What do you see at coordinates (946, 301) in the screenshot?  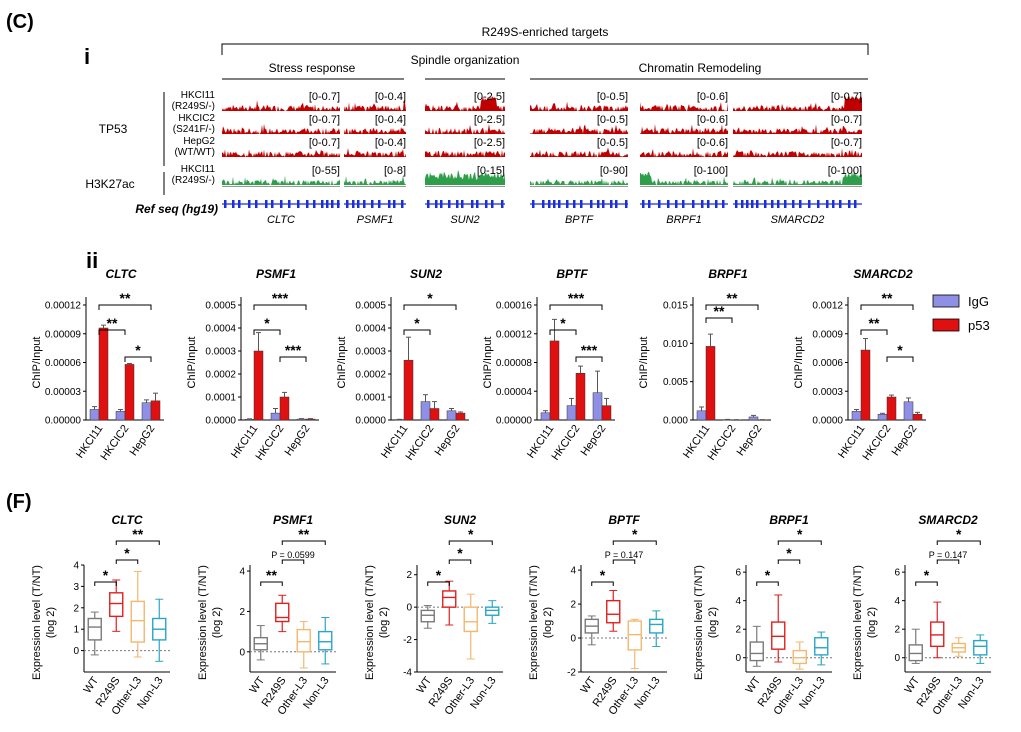 I see `legend-swatch-igg` at bounding box center [946, 301].